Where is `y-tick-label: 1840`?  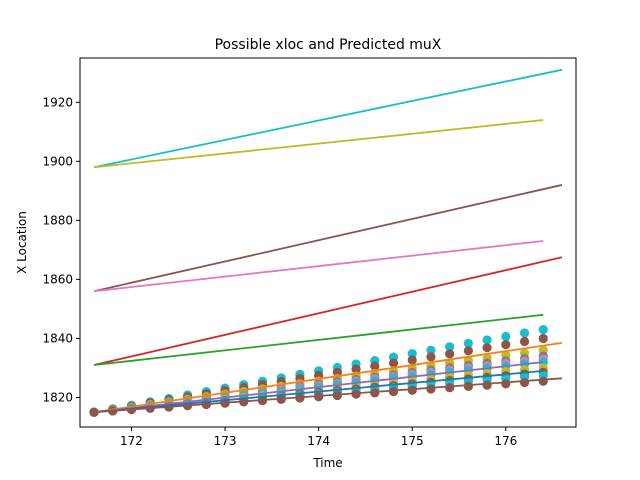
y-tick-label: 1840 is located at coordinates (57, 338).